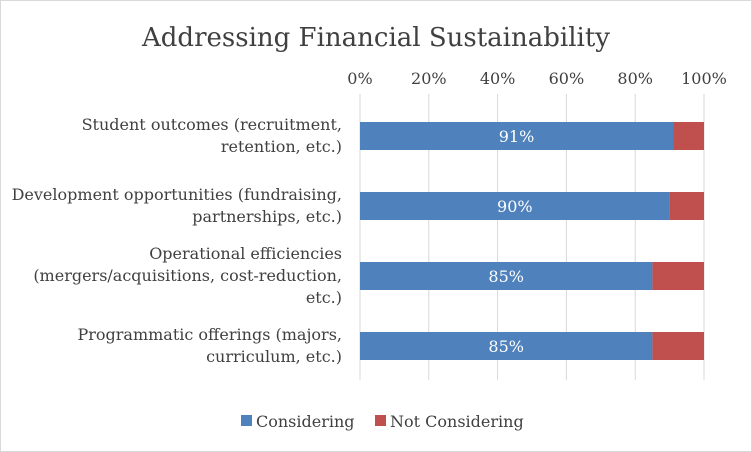  I want to click on x-tick-label: 100%, so click(704, 78).